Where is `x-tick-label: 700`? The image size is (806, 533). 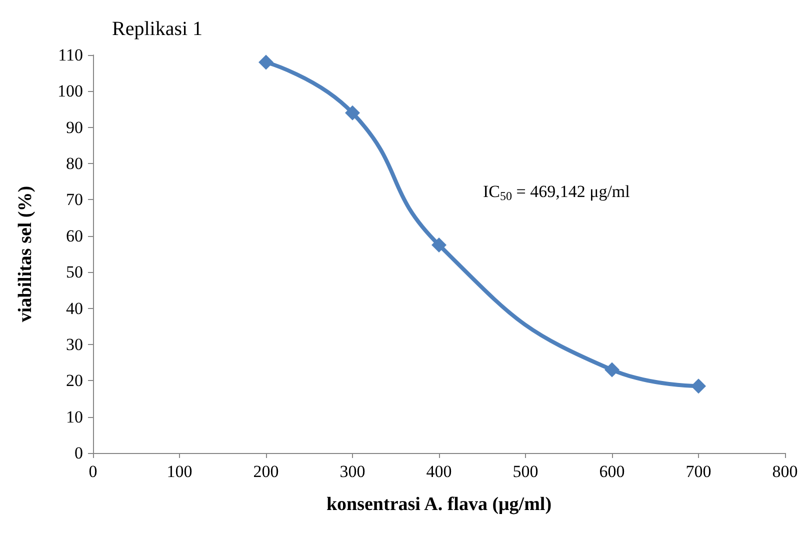
x-tick-label: 700 is located at coordinates (699, 471).